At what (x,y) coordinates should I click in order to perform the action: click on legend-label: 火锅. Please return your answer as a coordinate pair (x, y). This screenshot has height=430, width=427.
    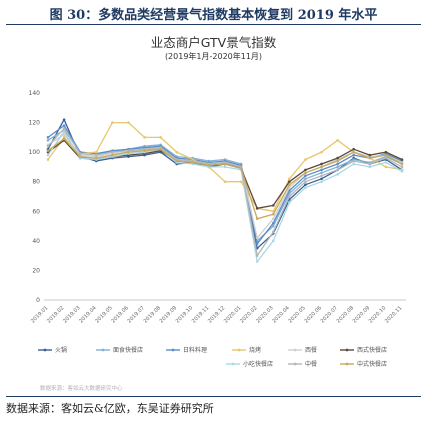
    Looking at the image, I should click on (61, 350).